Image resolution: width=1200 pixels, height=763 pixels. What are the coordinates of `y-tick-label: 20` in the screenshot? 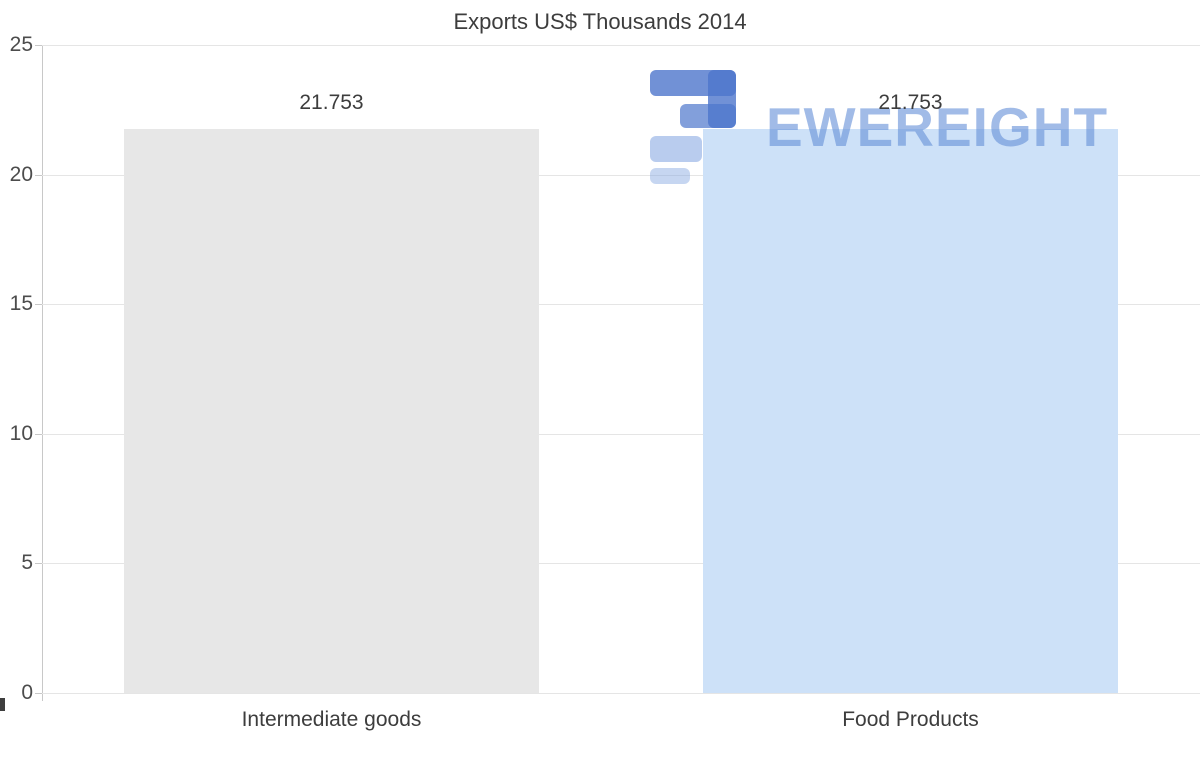 It's located at (21, 174).